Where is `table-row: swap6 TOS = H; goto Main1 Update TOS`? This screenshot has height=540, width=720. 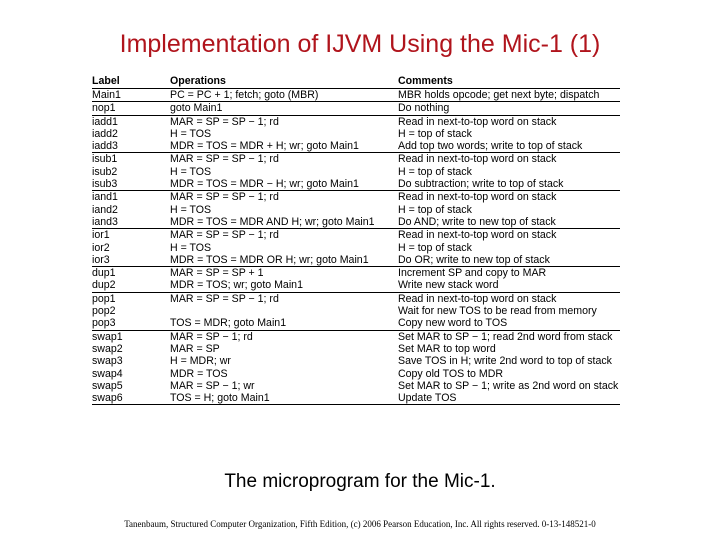
table-row: swap6 TOS = H; goto Main1 Update TOS is located at coordinates (356, 399).